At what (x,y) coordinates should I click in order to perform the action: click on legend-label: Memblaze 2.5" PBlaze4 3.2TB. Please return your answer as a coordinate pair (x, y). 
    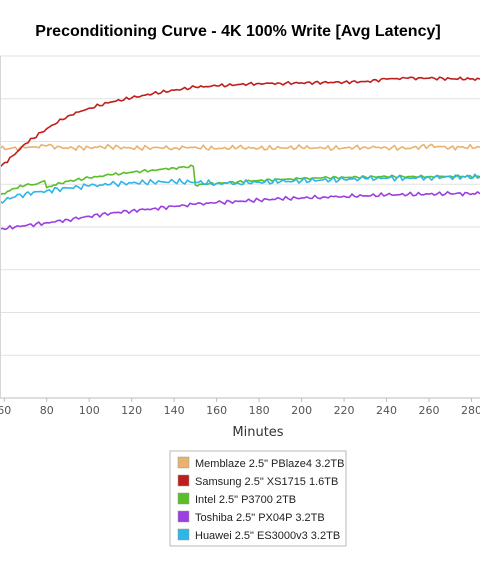
    Looking at the image, I should click on (269, 464).